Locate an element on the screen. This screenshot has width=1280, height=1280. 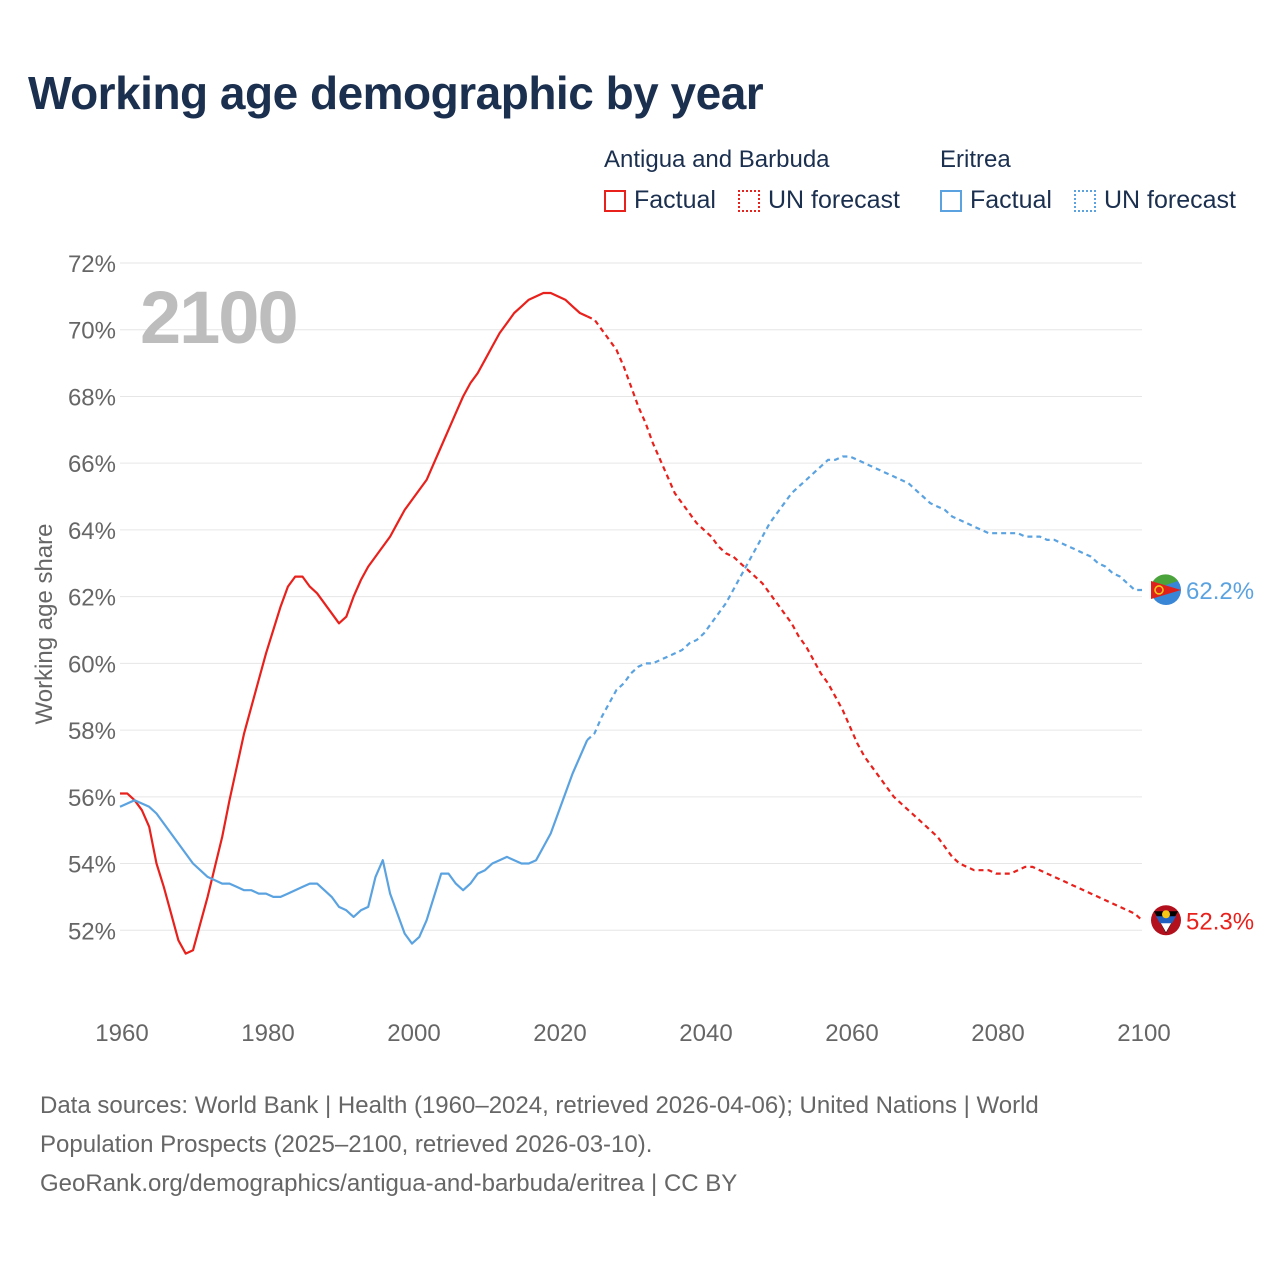
legend-antigua-factual-swatch is located at coordinates (615, 200).